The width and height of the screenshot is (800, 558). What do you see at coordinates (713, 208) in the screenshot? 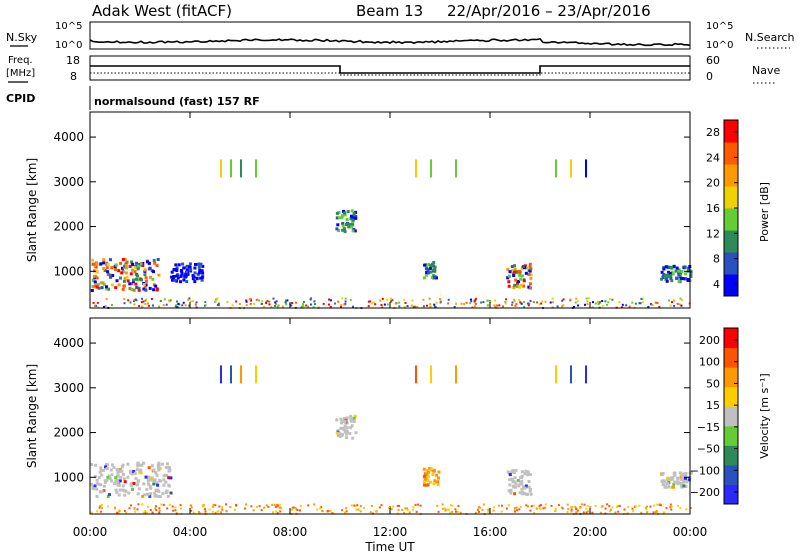
I see `colorbar-tick-label: 16` at bounding box center [713, 208].